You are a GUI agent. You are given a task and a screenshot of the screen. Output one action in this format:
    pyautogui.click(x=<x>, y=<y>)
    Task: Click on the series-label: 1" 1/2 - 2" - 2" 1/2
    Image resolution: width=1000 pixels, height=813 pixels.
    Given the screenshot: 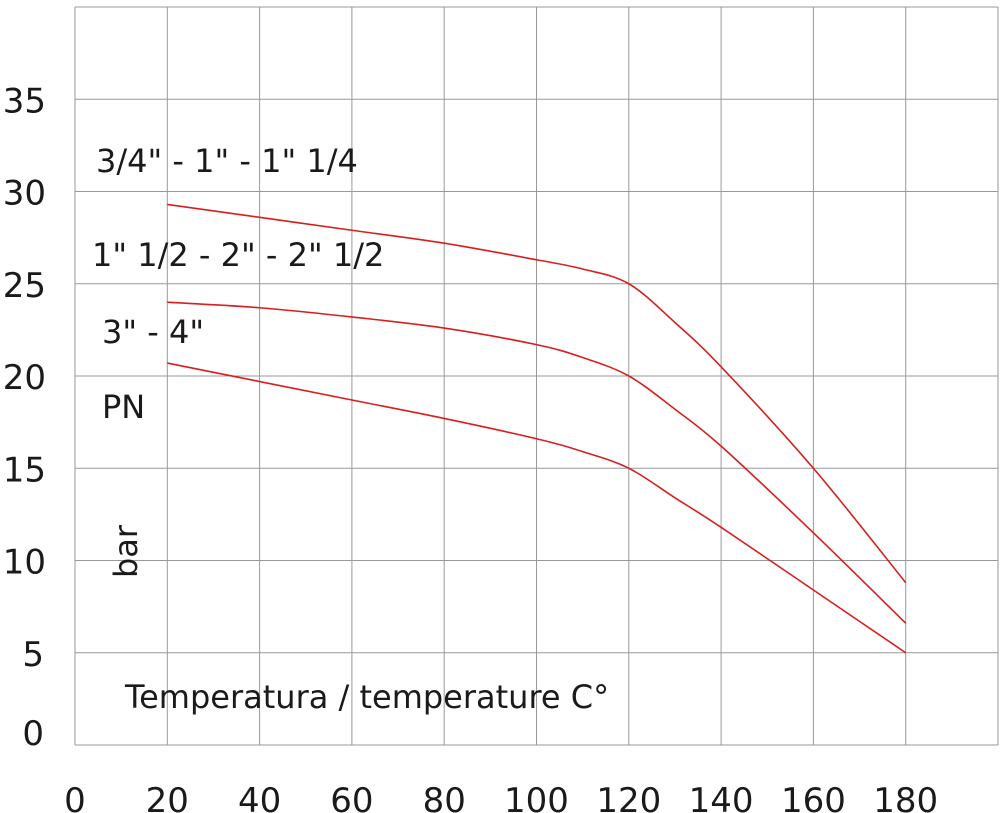 What is the action you would take?
    pyautogui.click(x=238, y=255)
    